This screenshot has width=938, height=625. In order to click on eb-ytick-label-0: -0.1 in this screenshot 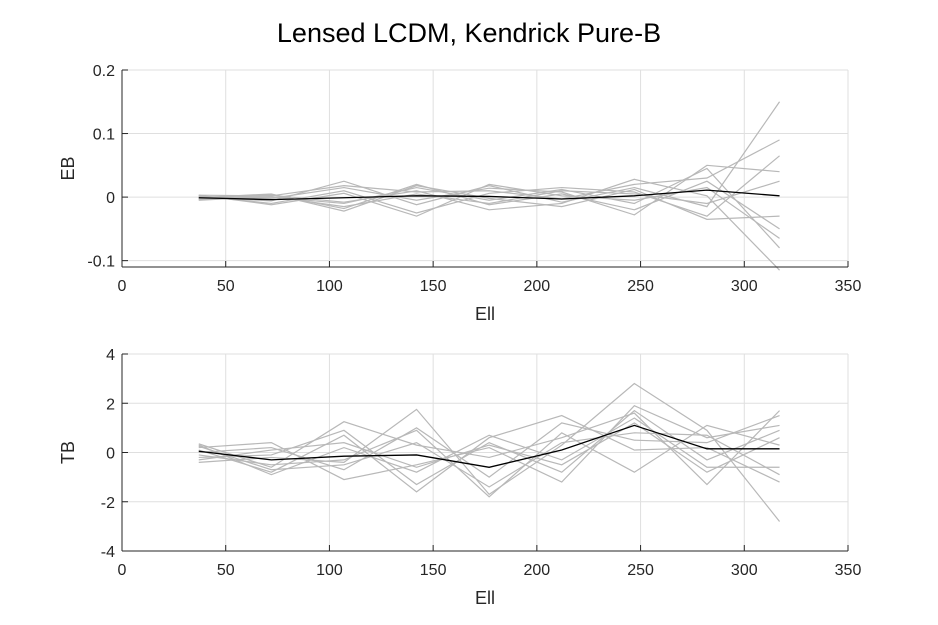, I will do `click(101, 262)`.